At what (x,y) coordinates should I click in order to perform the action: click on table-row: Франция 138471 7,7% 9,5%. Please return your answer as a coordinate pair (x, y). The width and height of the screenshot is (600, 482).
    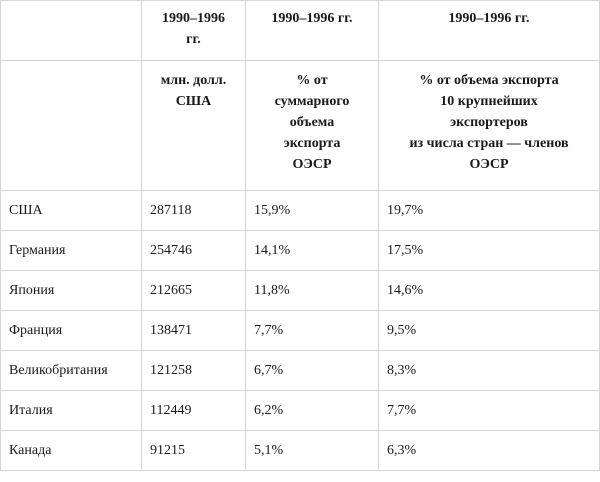
    Looking at the image, I should click on (300, 330).